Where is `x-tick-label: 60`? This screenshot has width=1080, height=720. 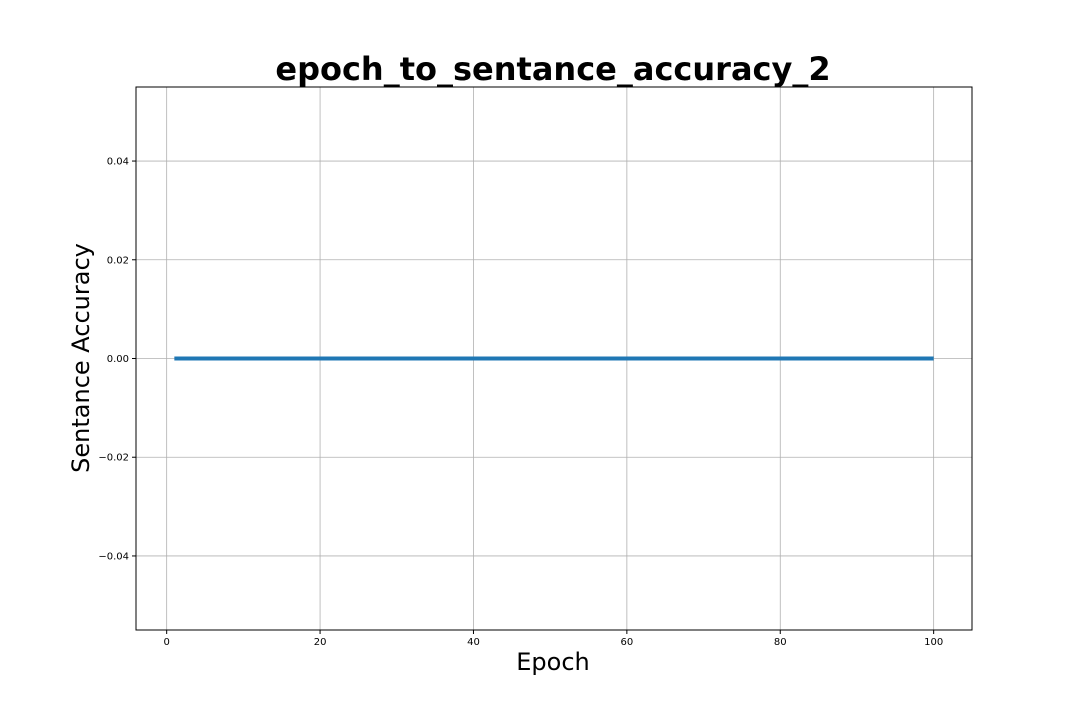 x-tick-label: 60 is located at coordinates (626, 642).